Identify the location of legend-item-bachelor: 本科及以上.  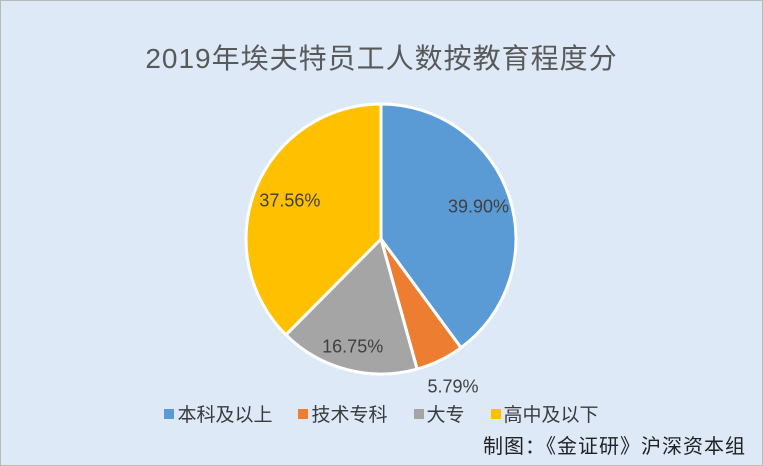
(218, 413).